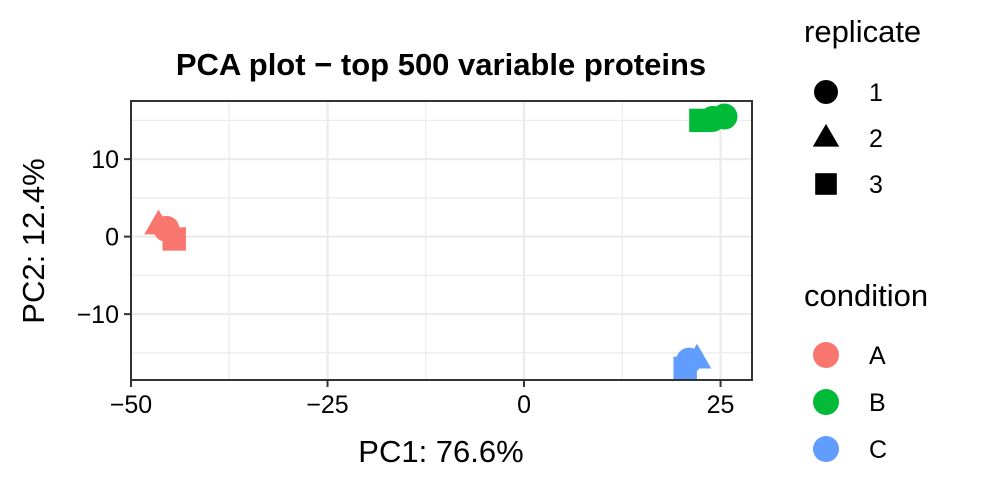 The height and width of the screenshot is (494, 982). What do you see at coordinates (524, 405) in the screenshot?
I see `x-tick-label: 0` at bounding box center [524, 405].